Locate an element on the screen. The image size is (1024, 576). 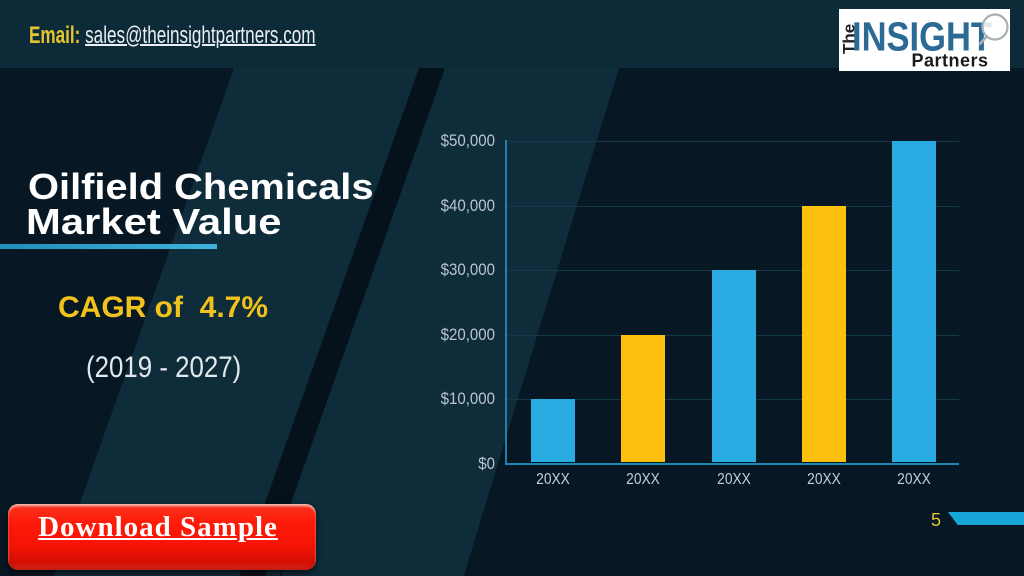
svg-text: INSIGHT is located at coordinates (922, 37).